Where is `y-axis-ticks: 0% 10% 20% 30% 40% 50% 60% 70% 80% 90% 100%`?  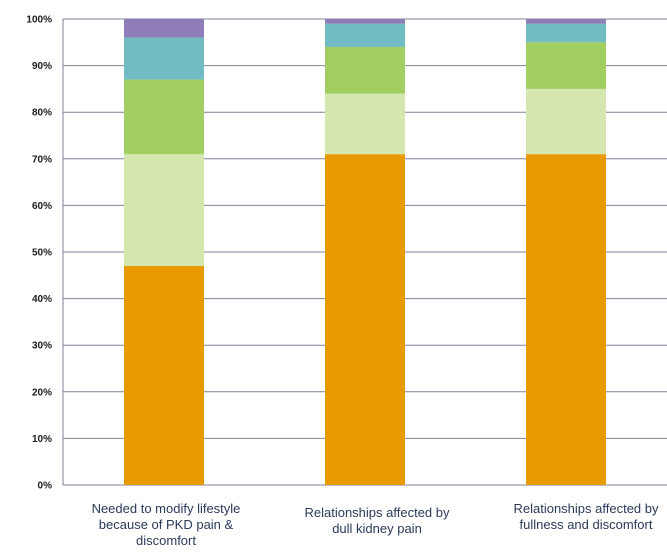 y-axis-ticks: 0% 10% 20% 30% 40% 50% 60% 70% 80% 90% 100% is located at coordinates (39, 253).